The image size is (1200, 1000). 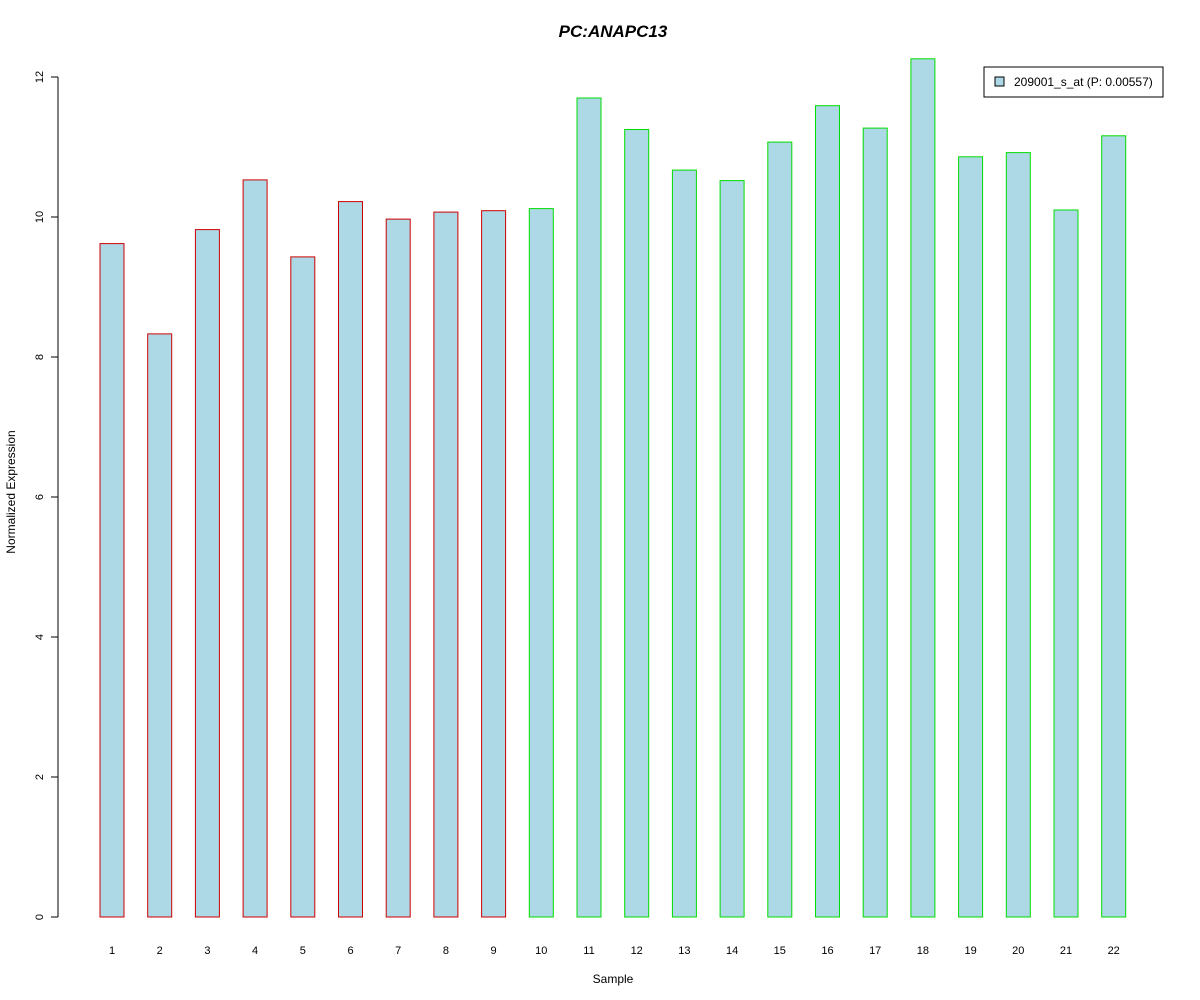 I want to click on x-tick-label: 17, so click(x=875, y=951).